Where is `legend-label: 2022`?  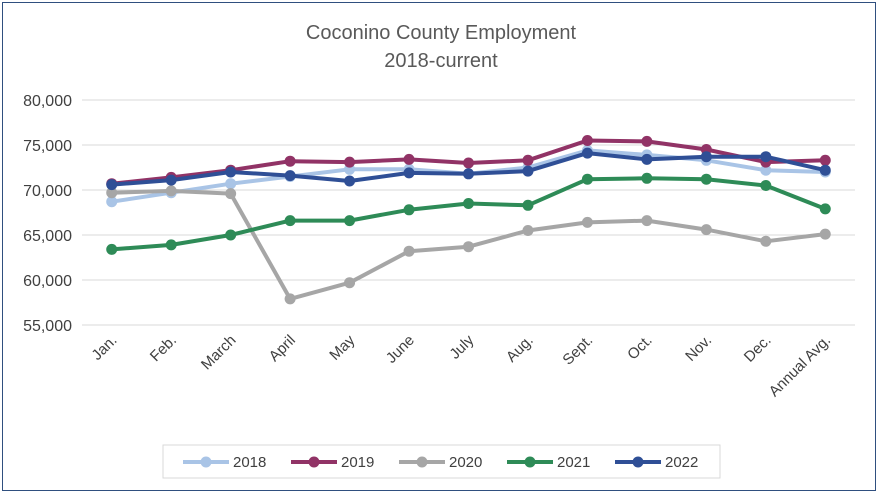 legend-label: 2022 is located at coordinates (681, 462).